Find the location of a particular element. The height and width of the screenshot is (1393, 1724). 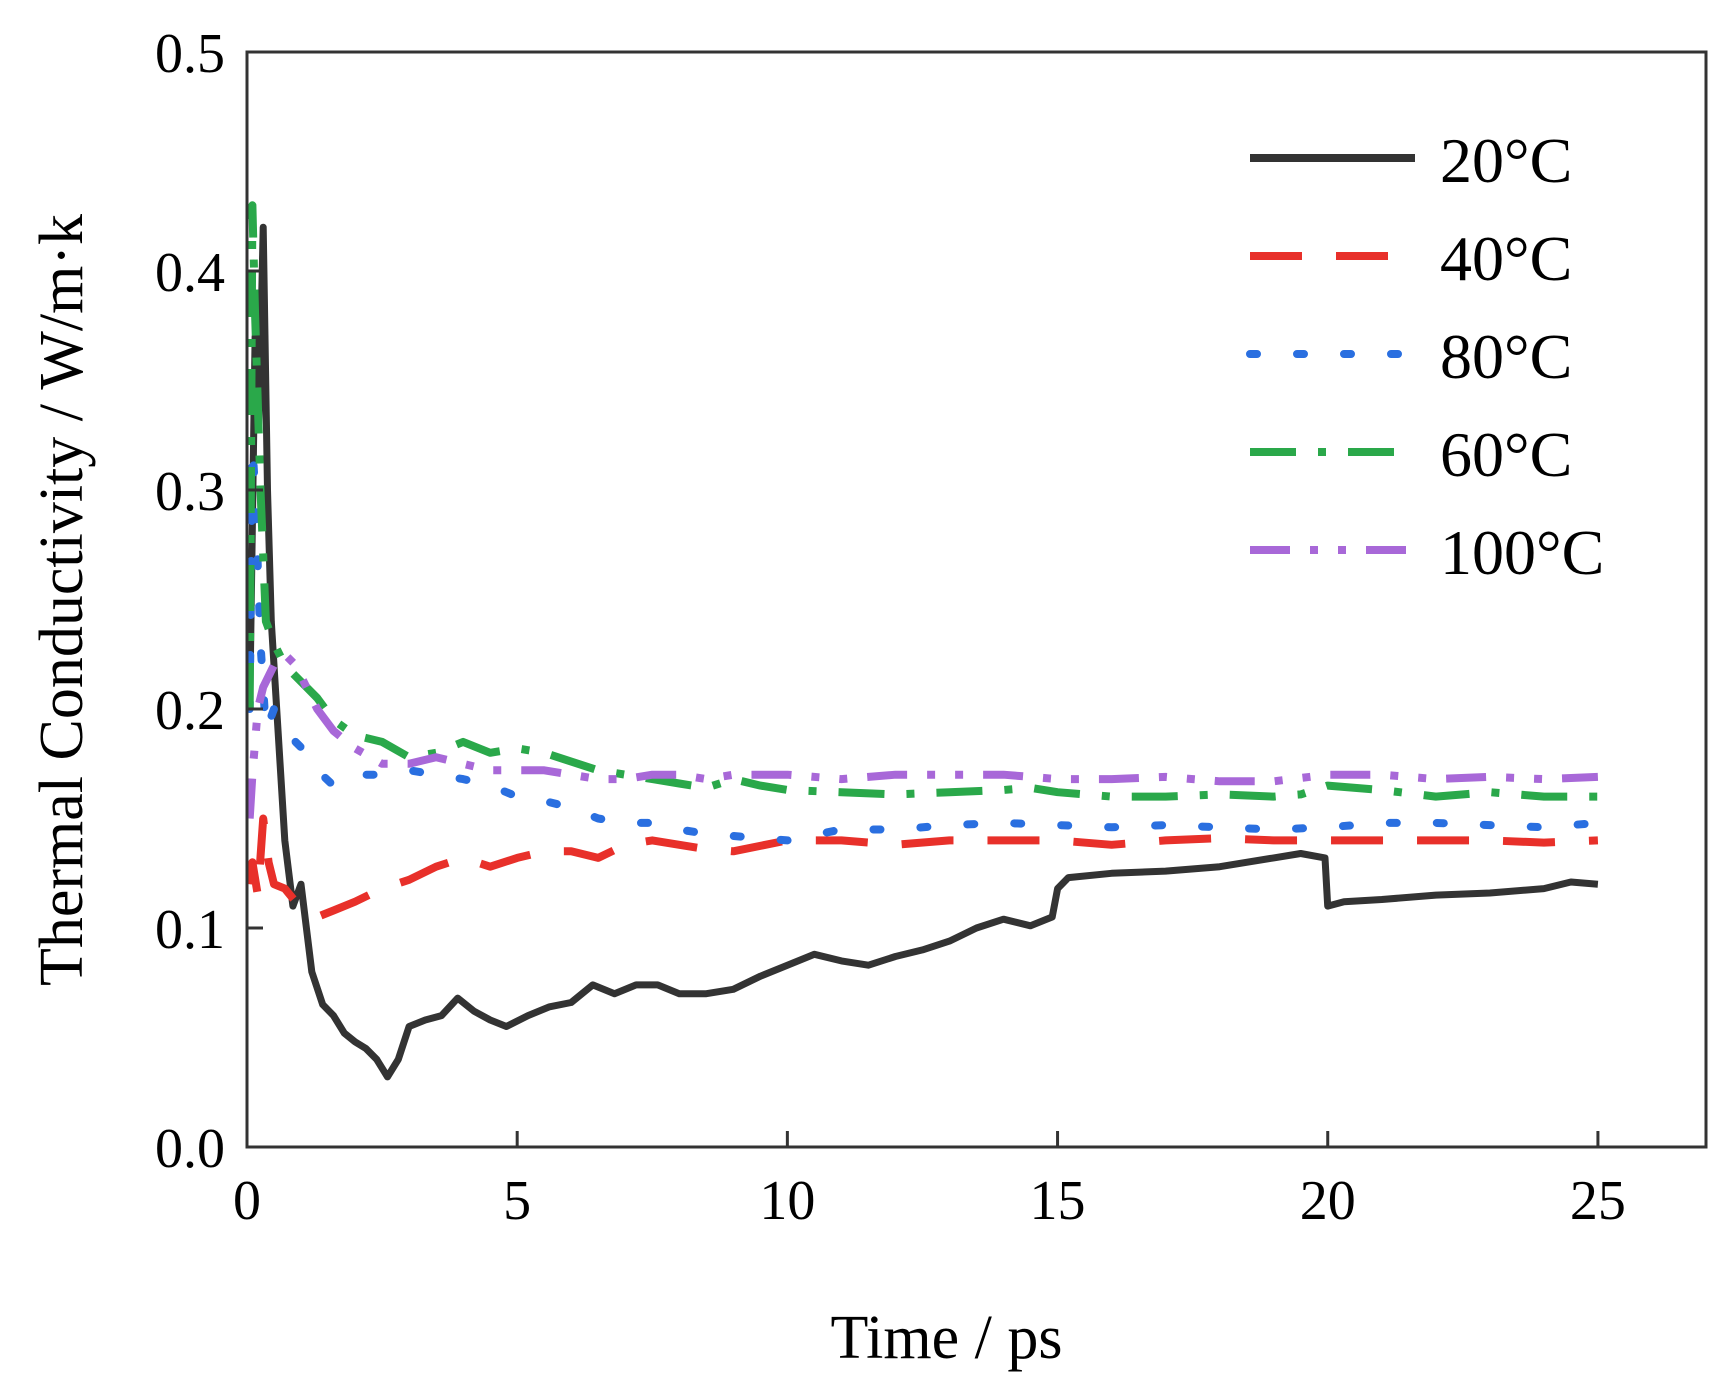

x-tick-label: 15 is located at coordinates (1058, 1201).